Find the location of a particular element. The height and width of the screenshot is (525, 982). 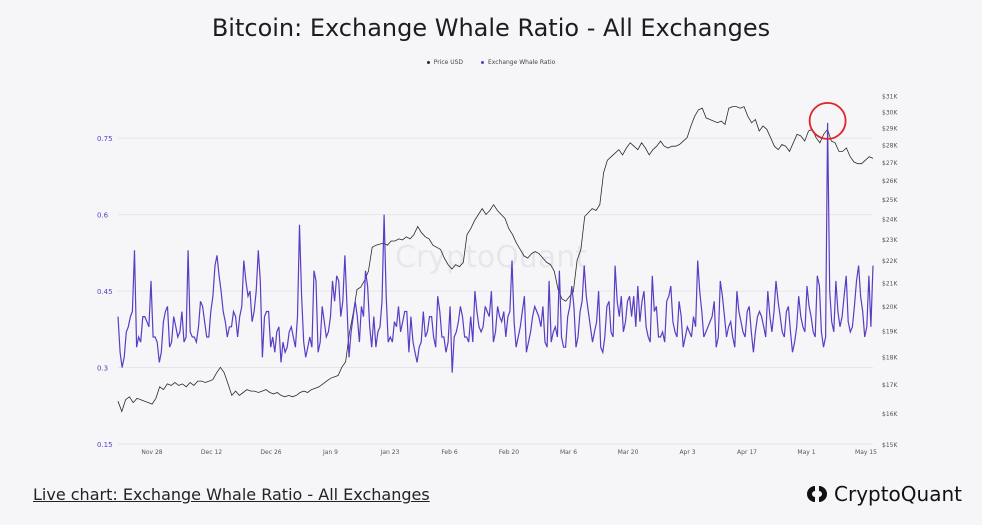

right-tick-label: $25K is located at coordinates (890, 200).